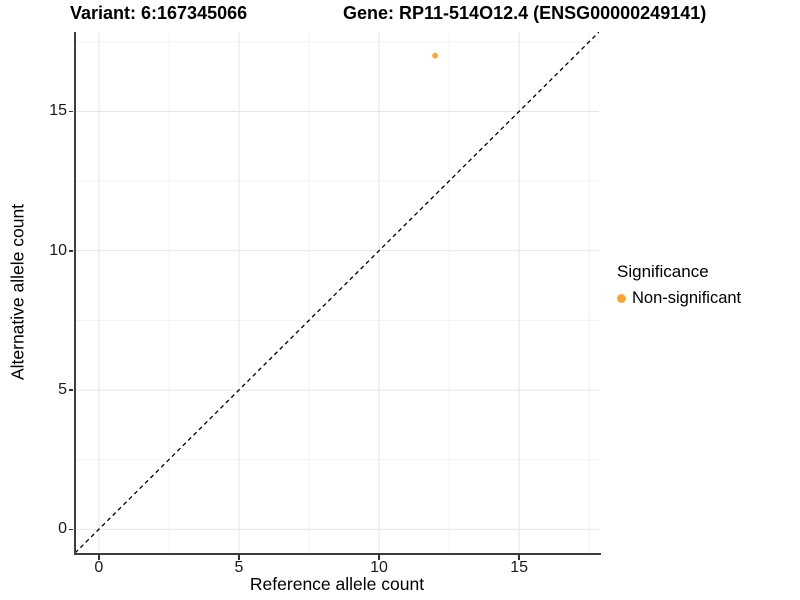 This screenshot has width=800, height=600. What do you see at coordinates (62, 389) in the screenshot?
I see `y-tick-label: 5` at bounding box center [62, 389].